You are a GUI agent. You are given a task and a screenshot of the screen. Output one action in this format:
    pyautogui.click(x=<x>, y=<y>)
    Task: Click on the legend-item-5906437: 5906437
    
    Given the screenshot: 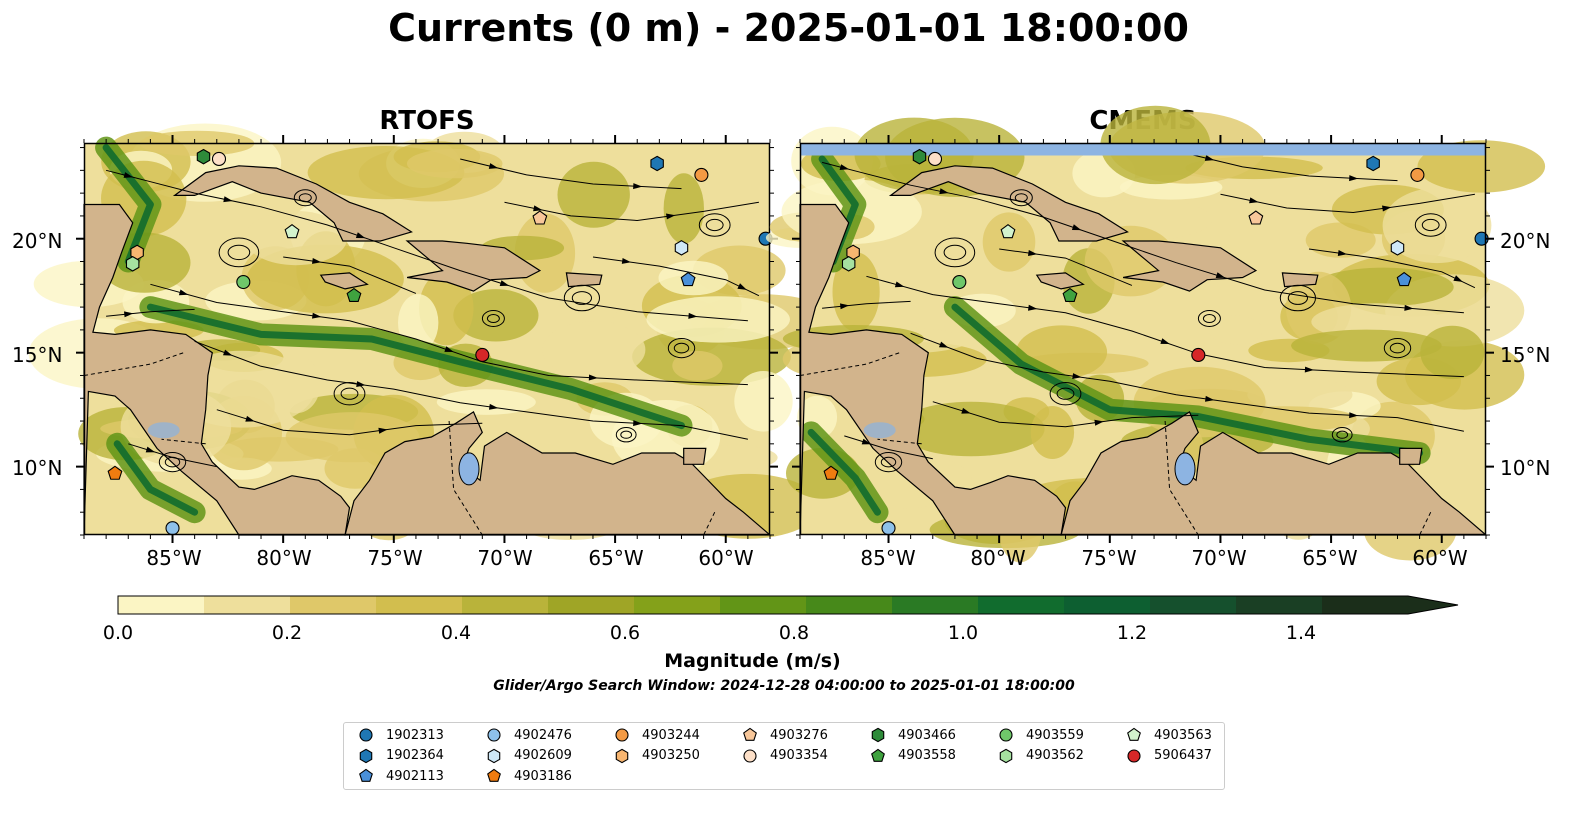 What is the action you would take?
    pyautogui.click(x=1169, y=756)
    